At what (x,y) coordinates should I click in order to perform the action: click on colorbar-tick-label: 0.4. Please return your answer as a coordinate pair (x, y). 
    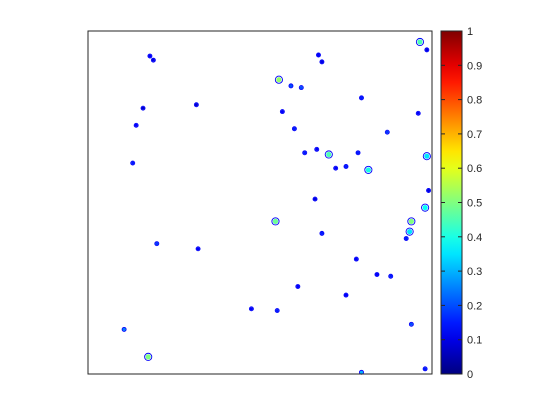
    Looking at the image, I should click on (474, 238).